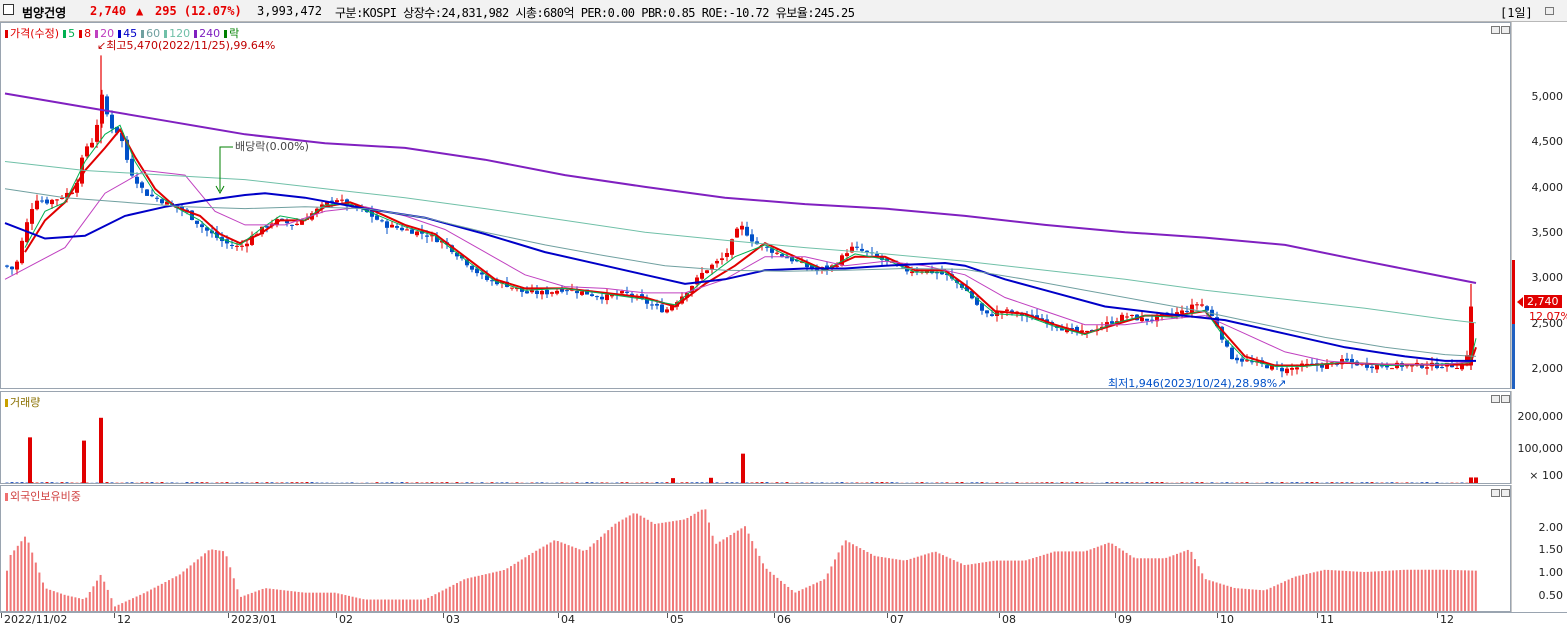 Image resolution: width=1567 pixels, height=630 pixels. Describe the element at coordinates (756, 438) in the screenshot. I see `volume-chart` at that location.